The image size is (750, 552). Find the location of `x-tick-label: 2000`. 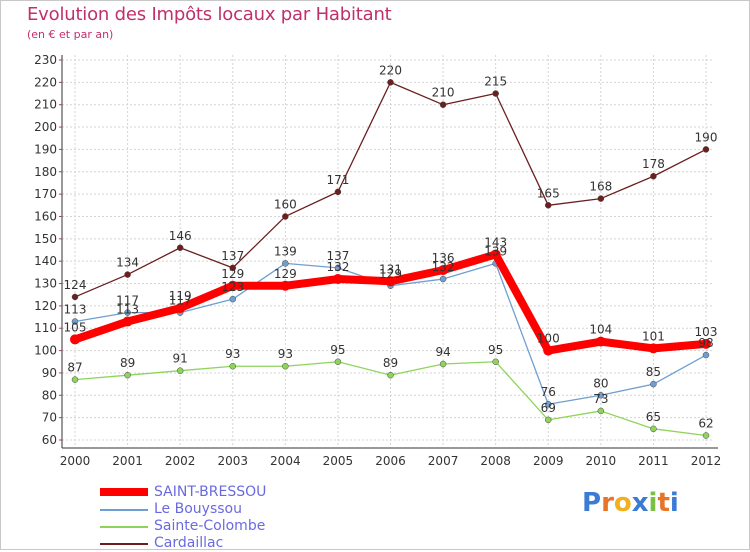

x-tick-label: 2000 is located at coordinates (75, 461).